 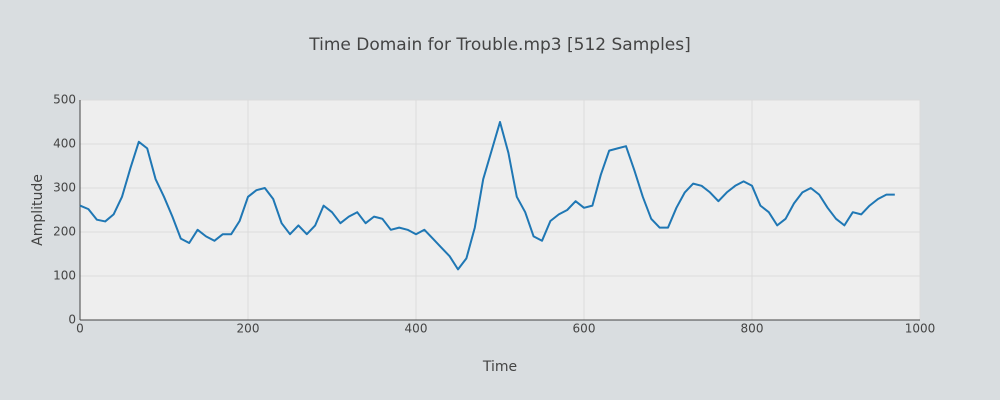 What do you see at coordinates (64, 232) in the screenshot?
I see `y-tick-label: 200` at bounding box center [64, 232].